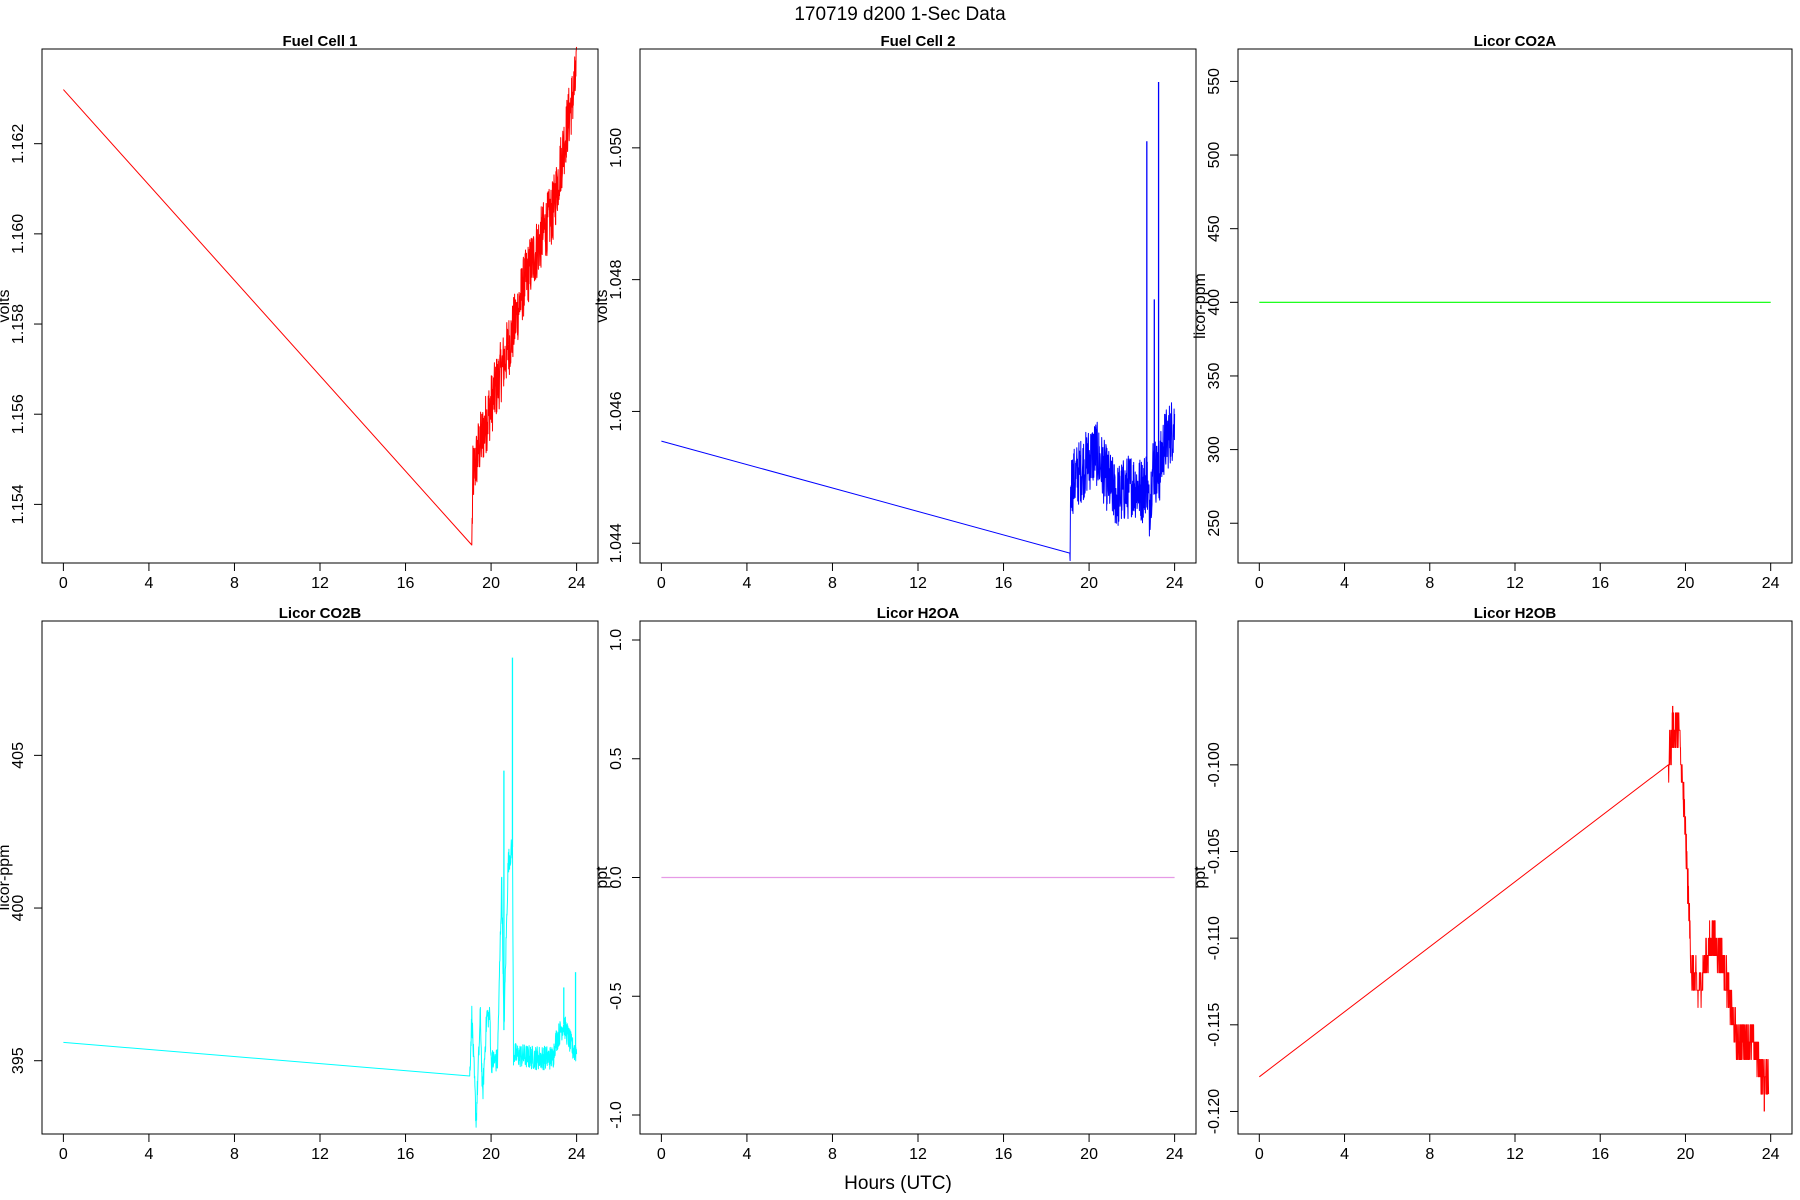  What do you see at coordinates (616, 1115) in the screenshot?
I see `y-tick-label: -1.0` at bounding box center [616, 1115].